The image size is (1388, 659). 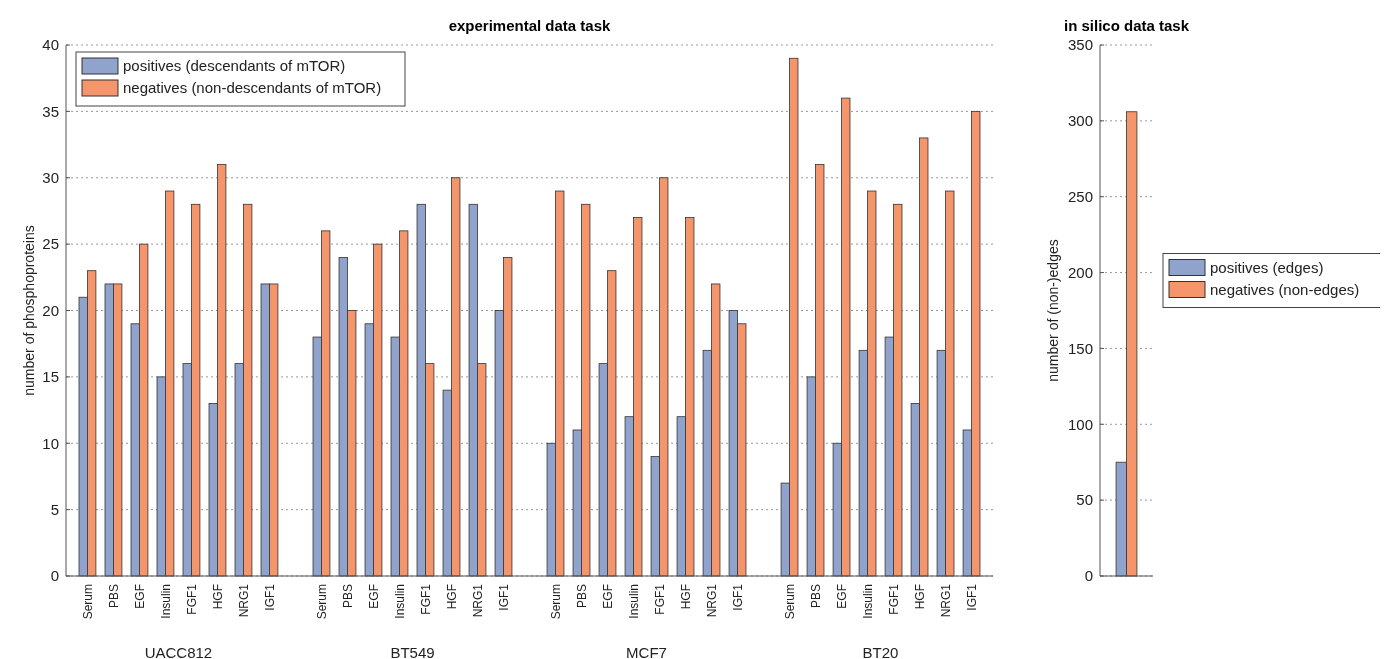 I want to click on legend-label: negatives (non-edges), so click(x=1285, y=289).